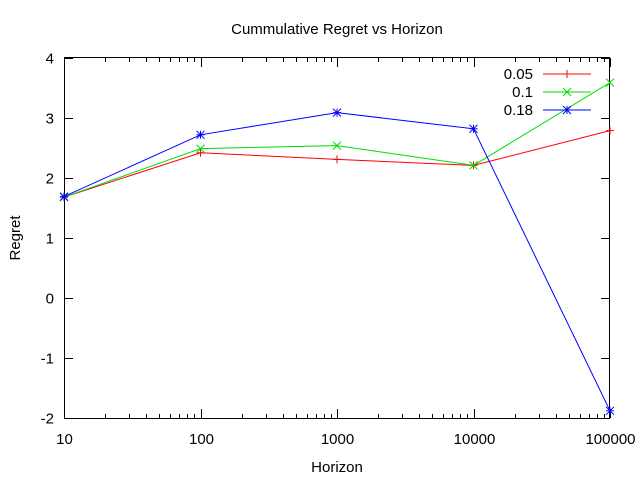 This screenshot has height=485, width=640. I want to click on legend-label: 0.1, so click(522, 92).